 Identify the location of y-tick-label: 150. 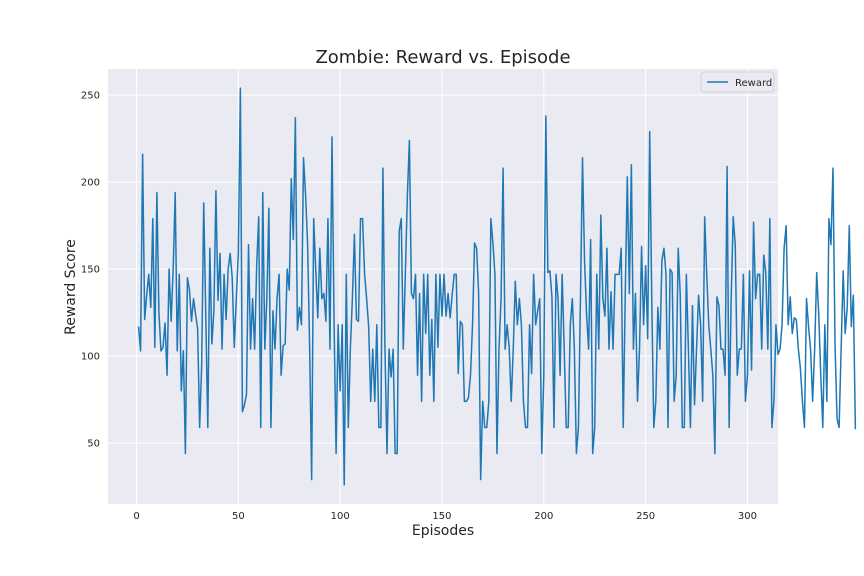
(90, 270).